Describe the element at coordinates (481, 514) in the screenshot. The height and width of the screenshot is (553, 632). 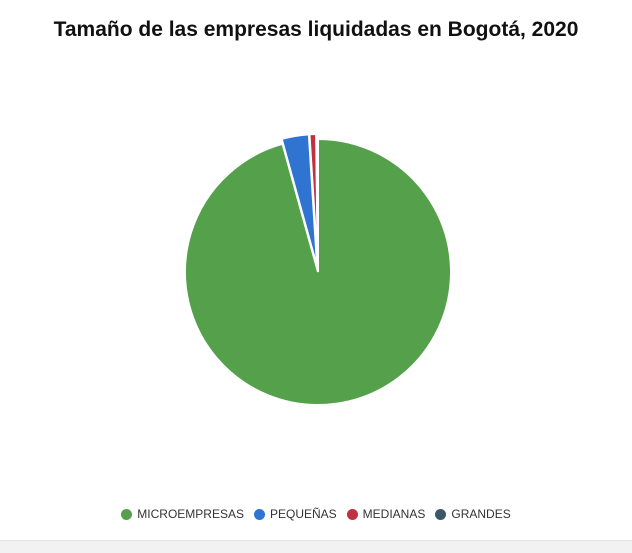
I see `legend-label-grandes: GRANDES` at that location.